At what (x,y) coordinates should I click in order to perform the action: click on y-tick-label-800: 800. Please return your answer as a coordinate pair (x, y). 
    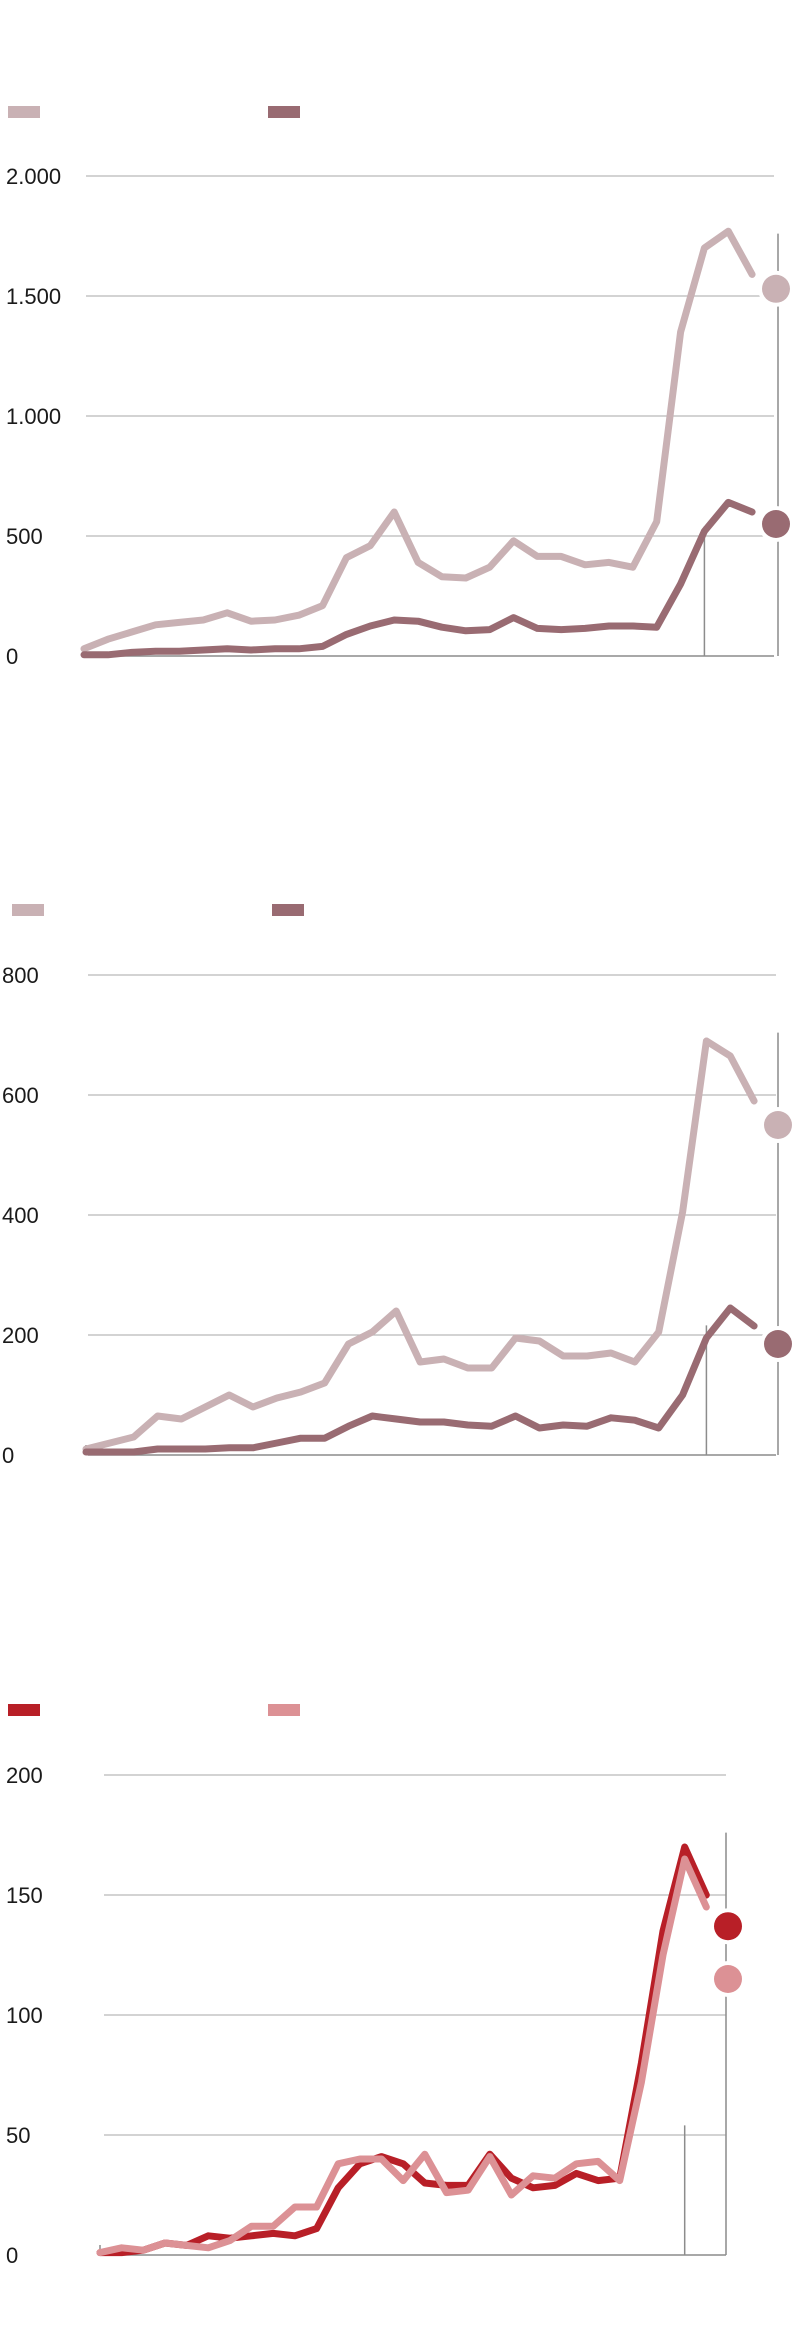
    Looking at the image, I should click on (20, 975).